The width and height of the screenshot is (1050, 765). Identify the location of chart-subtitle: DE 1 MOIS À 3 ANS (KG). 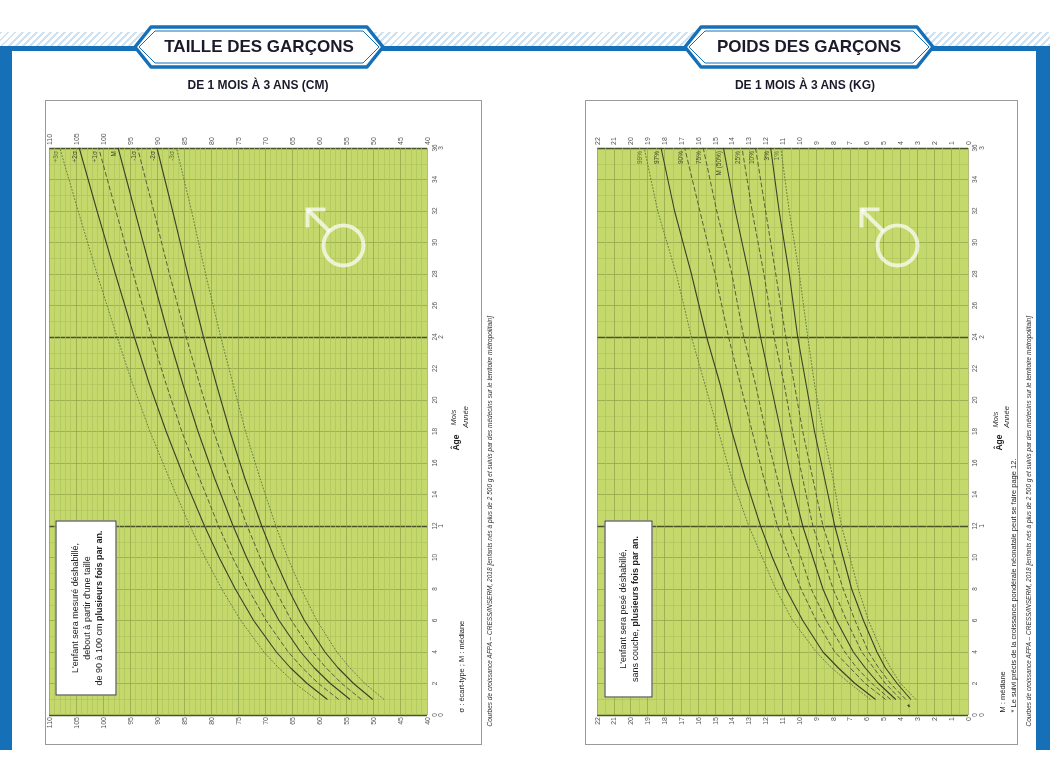
(805, 85).